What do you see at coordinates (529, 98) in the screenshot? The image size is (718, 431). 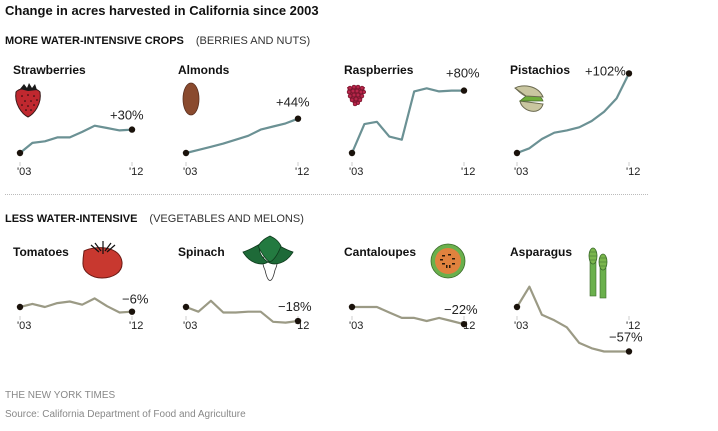 I see `pistachio-icon` at bounding box center [529, 98].